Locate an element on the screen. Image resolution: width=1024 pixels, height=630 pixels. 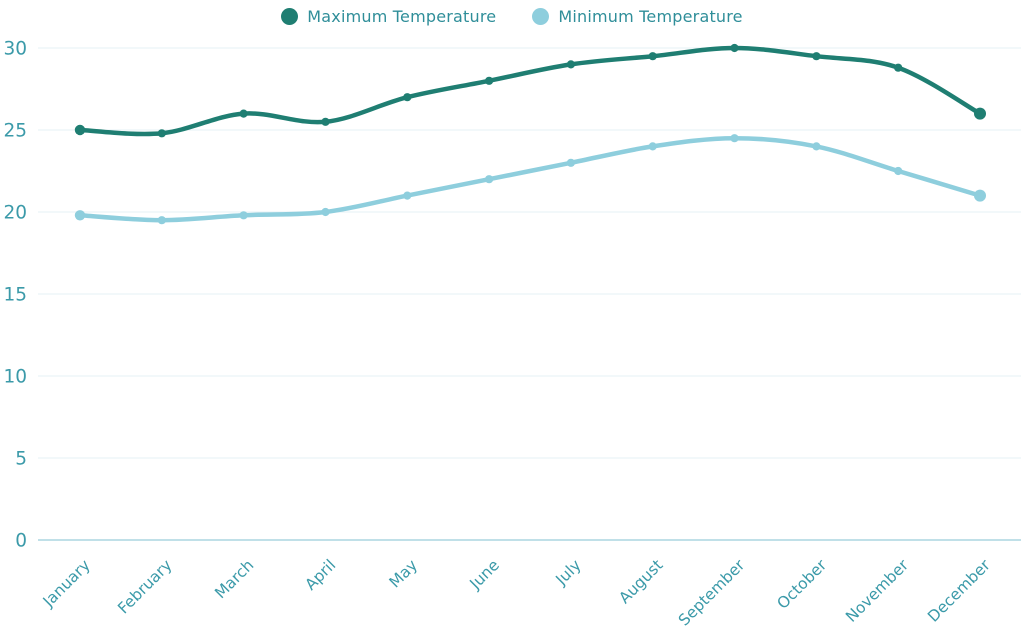
data-point-minimum-temperature-june is located at coordinates (489, 179).